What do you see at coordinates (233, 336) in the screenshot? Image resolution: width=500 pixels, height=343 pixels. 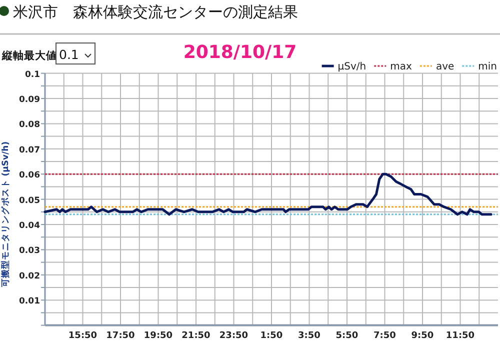 I see `x-tick-label: 23:50` at bounding box center [233, 336].